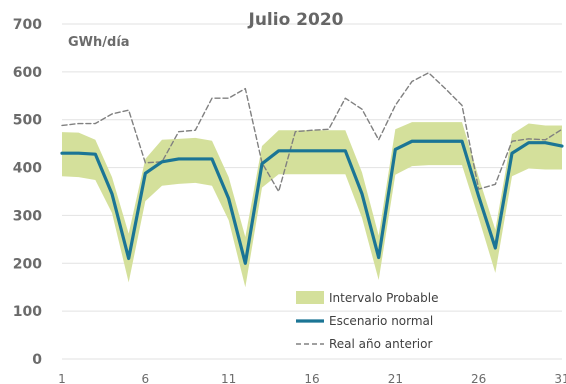 The height and width of the screenshot is (384, 566). Describe the element at coordinates (27, 264) in the screenshot. I see `y-tick-label: 200` at that location.